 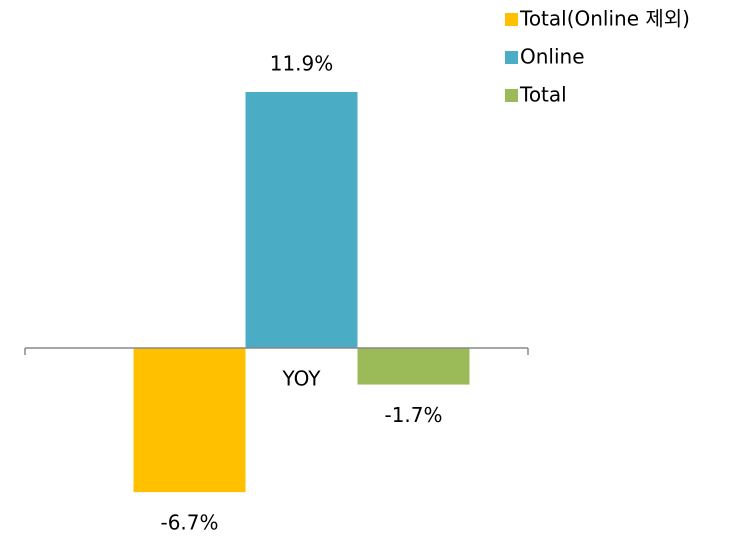 I want to click on legend-label: Total, so click(x=543, y=95).